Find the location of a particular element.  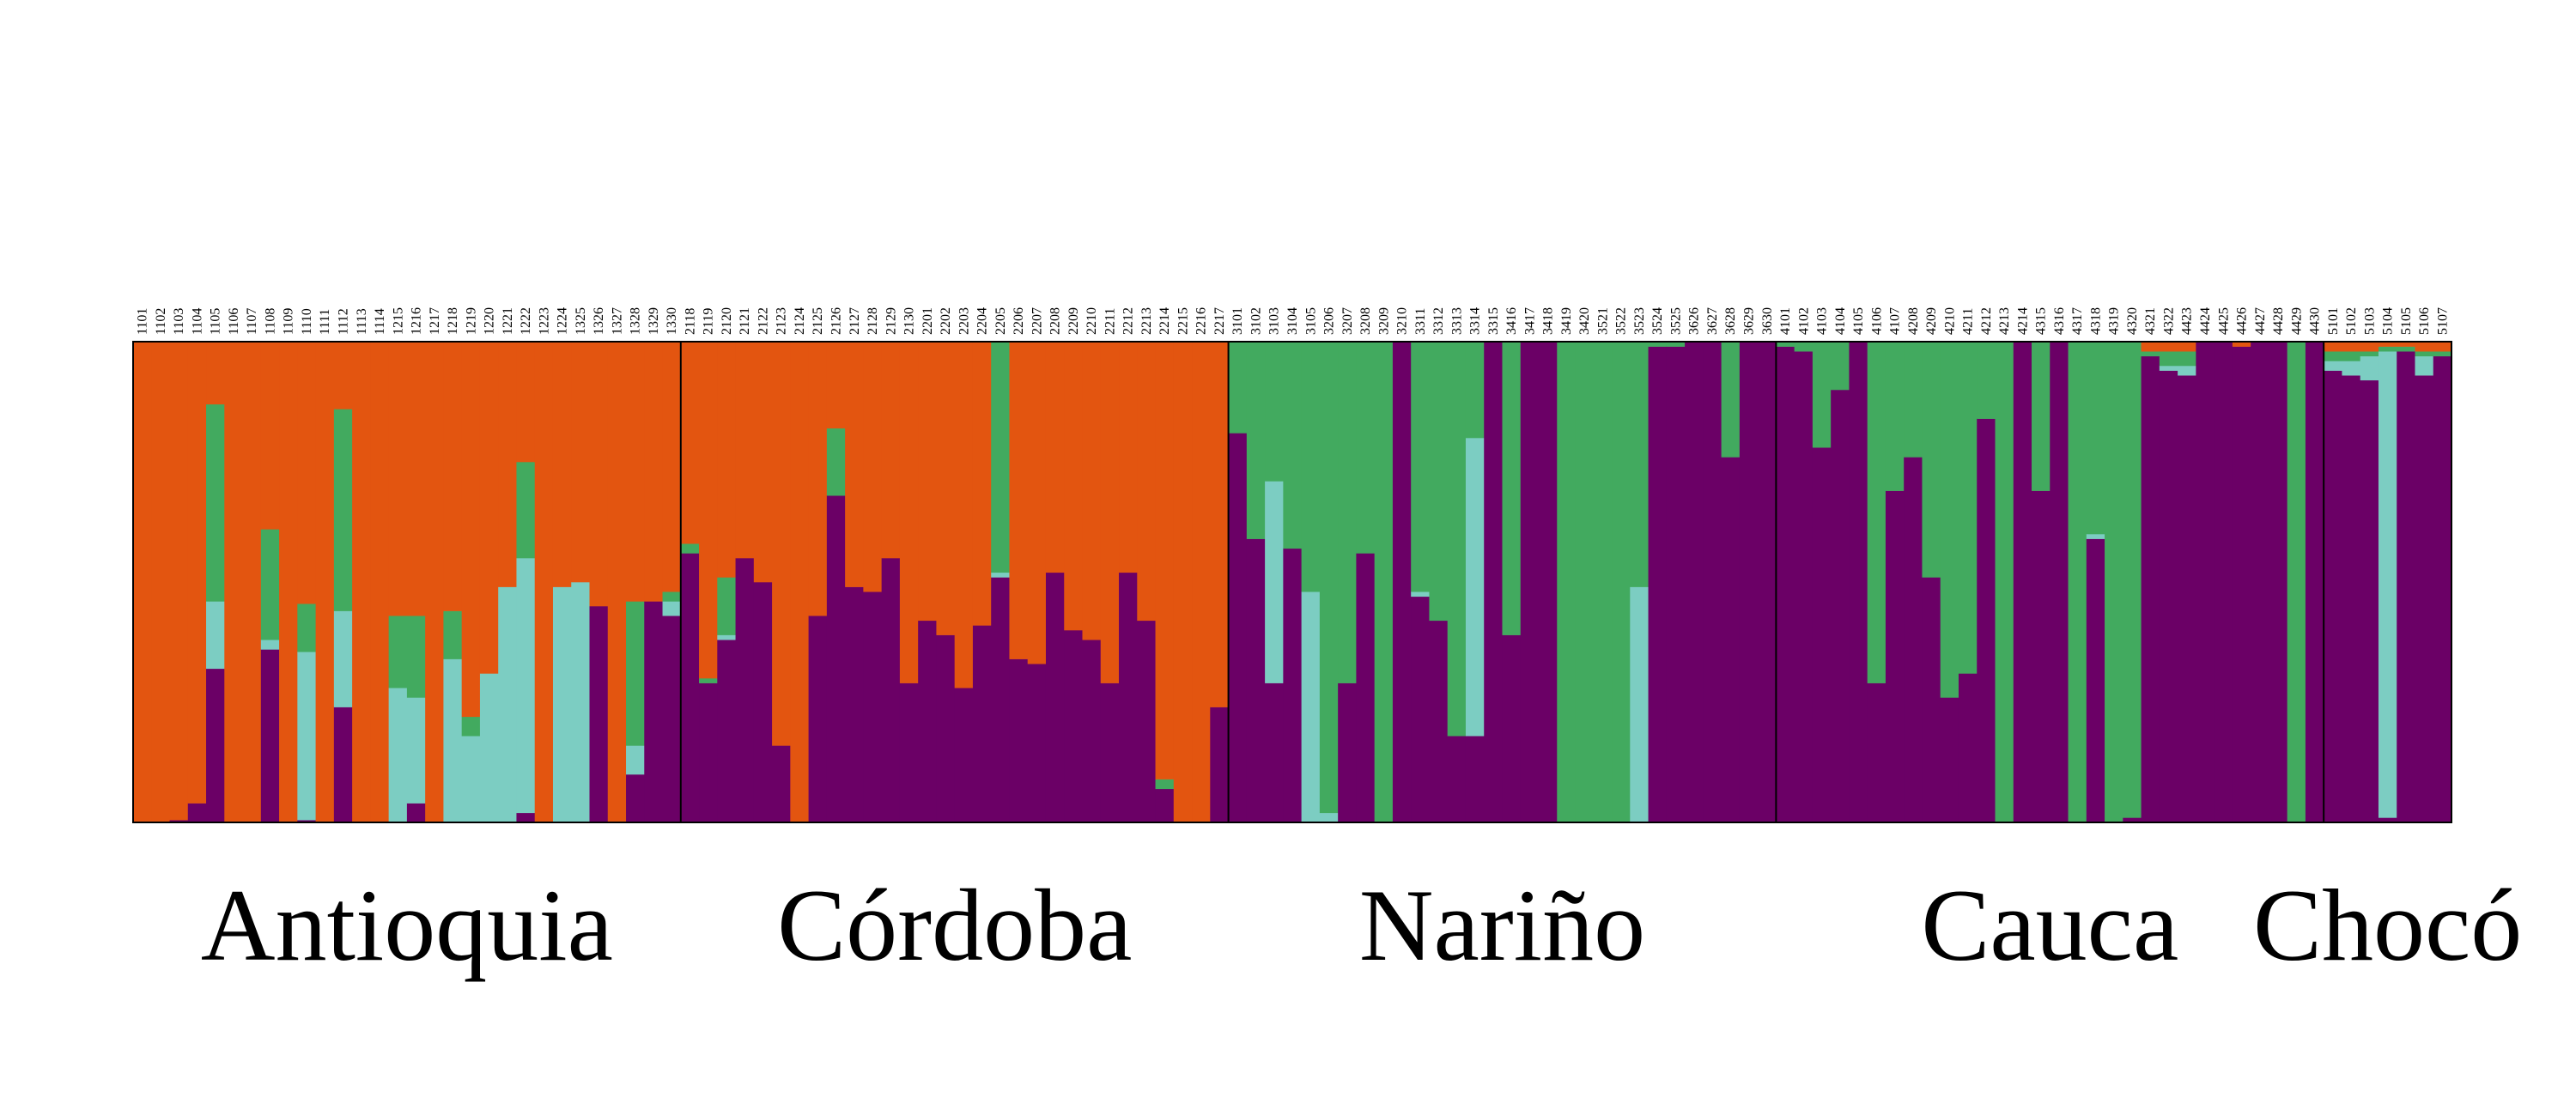

tick-label: 3314 is located at coordinates (1475, 321).